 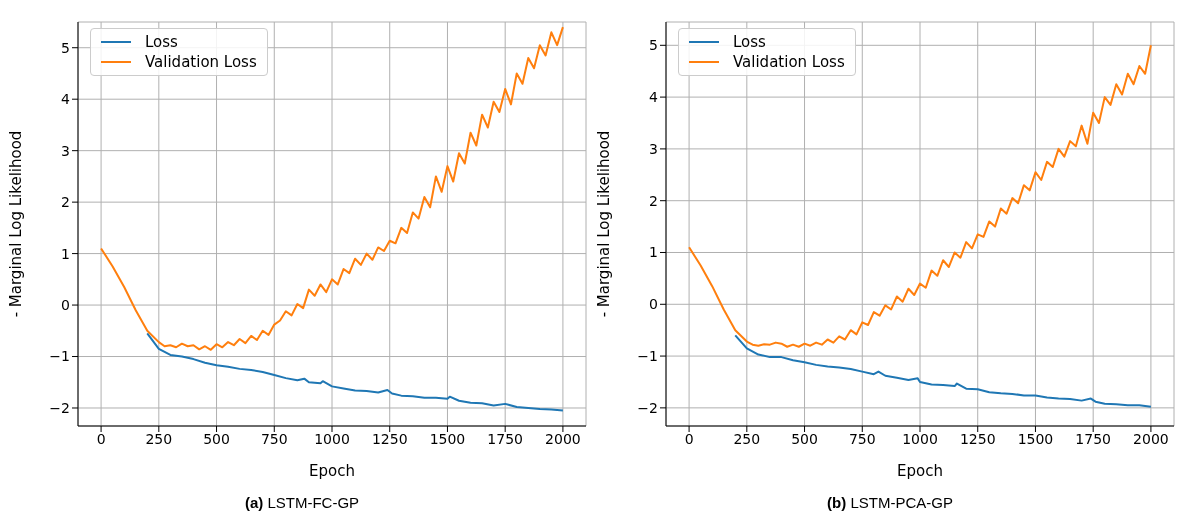 What do you see at coordinates (302, 502) in the screenshot?
I see `text: (a) LSTM-FC-GP` at bounding box center [302, 502].